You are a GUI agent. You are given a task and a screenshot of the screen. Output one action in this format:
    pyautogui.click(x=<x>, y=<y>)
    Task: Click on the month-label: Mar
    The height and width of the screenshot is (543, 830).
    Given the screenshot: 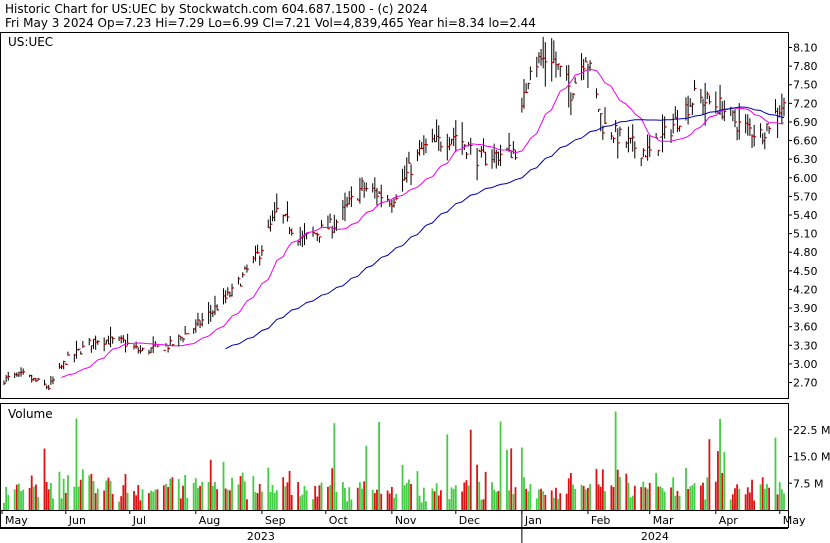 What is the action you would take?
    pyautogui.click(x=663, y=520)
    